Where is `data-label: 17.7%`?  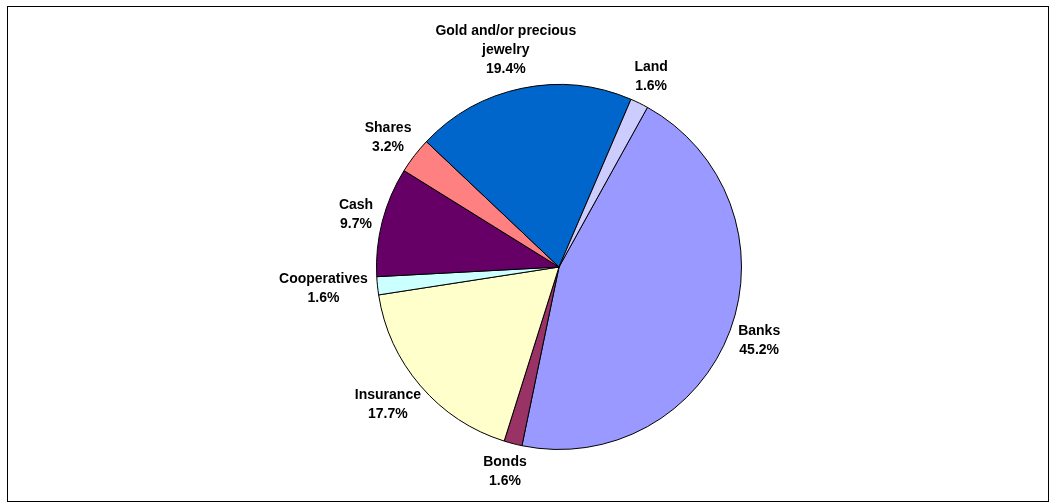 data-label: 17.7% is located at coordinates (388, 413).